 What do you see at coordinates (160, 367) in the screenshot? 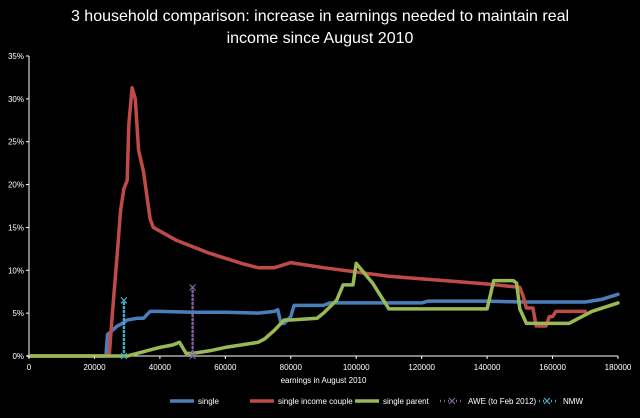
I see `x-tick-label: 40000` at bounding box center [160, 367].